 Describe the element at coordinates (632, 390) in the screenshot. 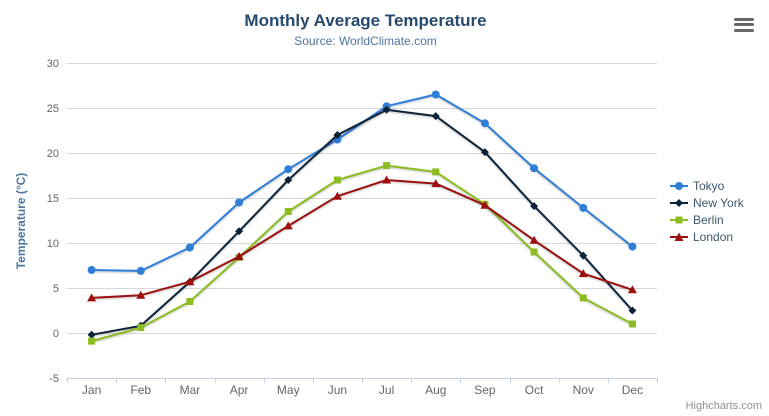

I see `x-axis-label: Dec` at that location.